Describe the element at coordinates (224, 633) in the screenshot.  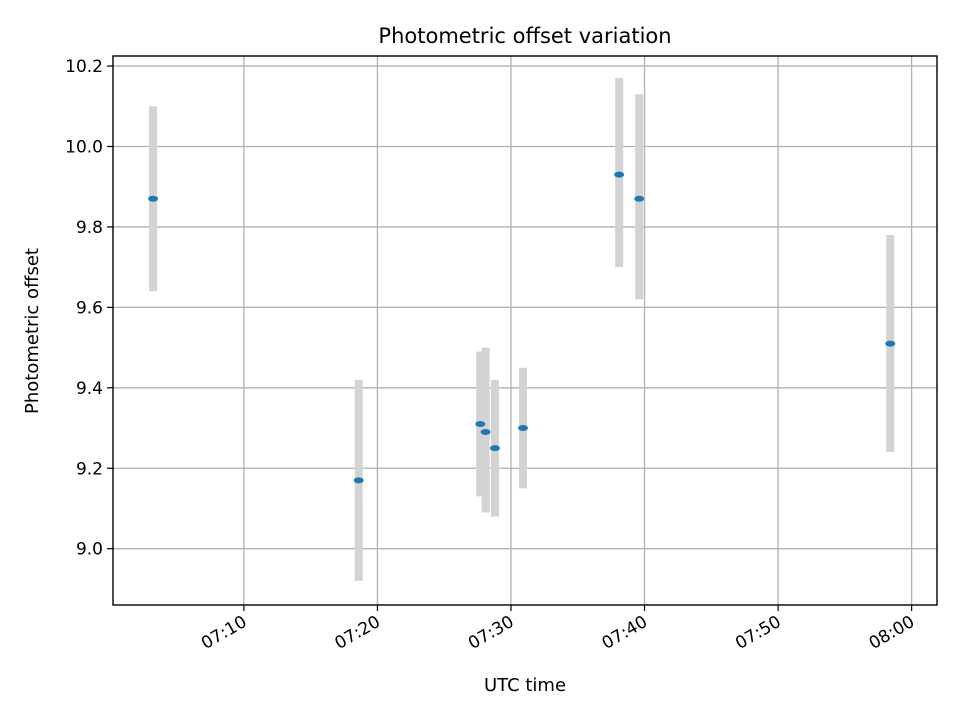
I see `x-tick-label: 07:10` at that location.